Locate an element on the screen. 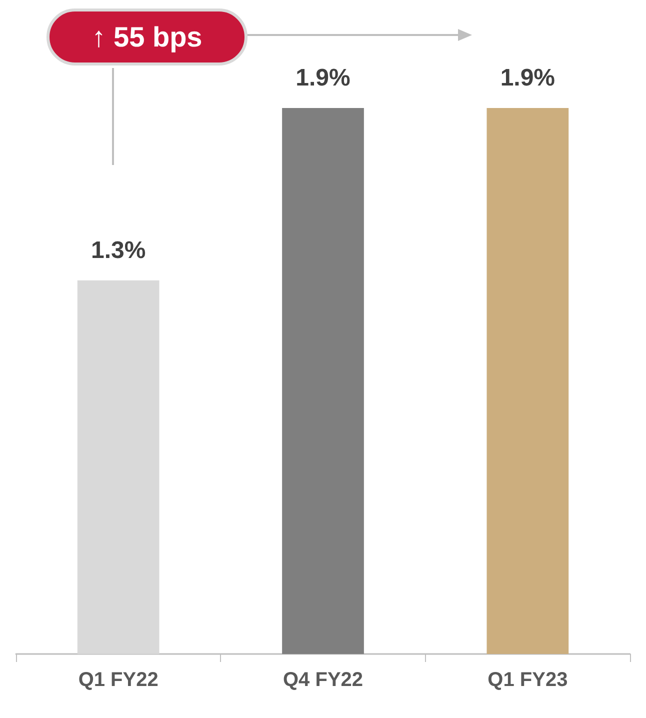  text: ↑ 55 bps is located at coordinates (147, 37).